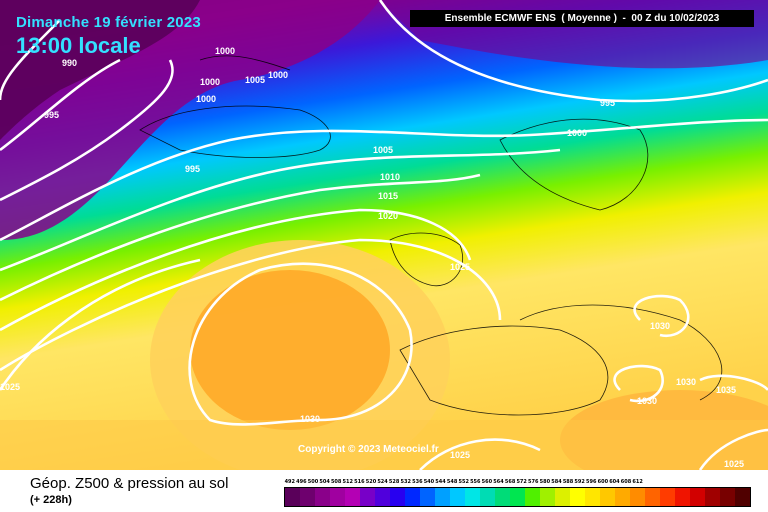 The height and width of the screenshot is (512, 768). What do you see at coordinates (498, 482) in the screenshot?
I see `legend-tick: 564` at bounding box center [498, 482].